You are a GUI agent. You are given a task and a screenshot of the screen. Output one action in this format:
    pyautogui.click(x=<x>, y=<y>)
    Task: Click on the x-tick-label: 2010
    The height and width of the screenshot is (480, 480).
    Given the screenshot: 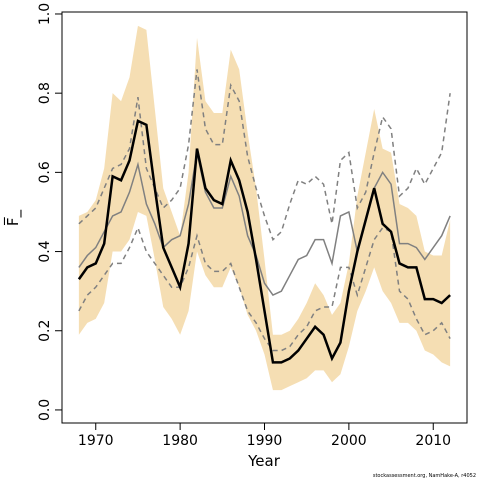 What is the action you would take?
    pyautogui.click(x=433, y=441)
    